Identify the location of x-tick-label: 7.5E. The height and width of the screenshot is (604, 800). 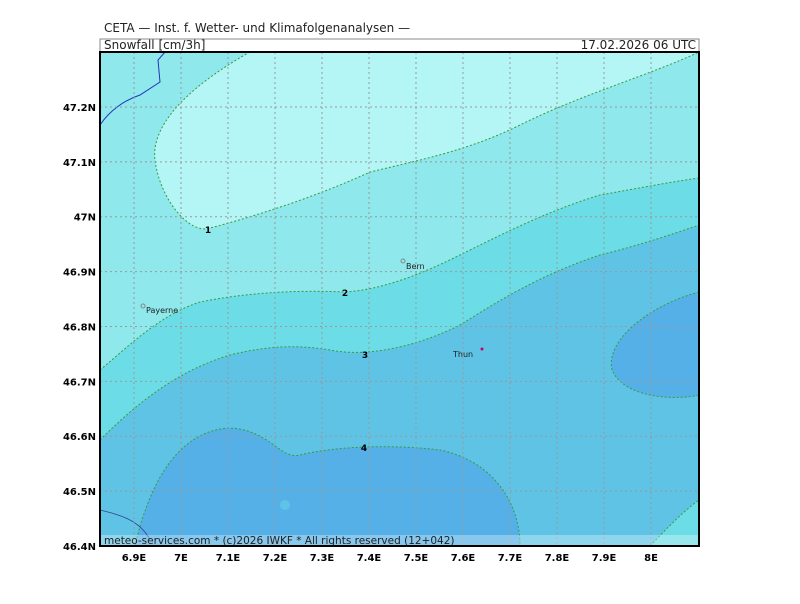
(416, 558).